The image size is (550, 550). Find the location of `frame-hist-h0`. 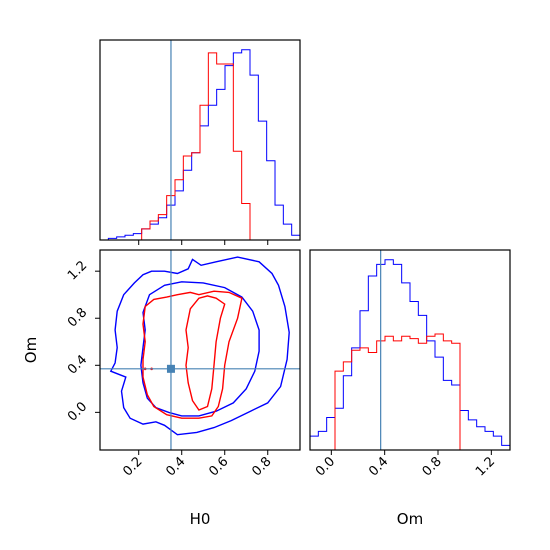

frame-hist-h0 is located at coordinates (200, 140).